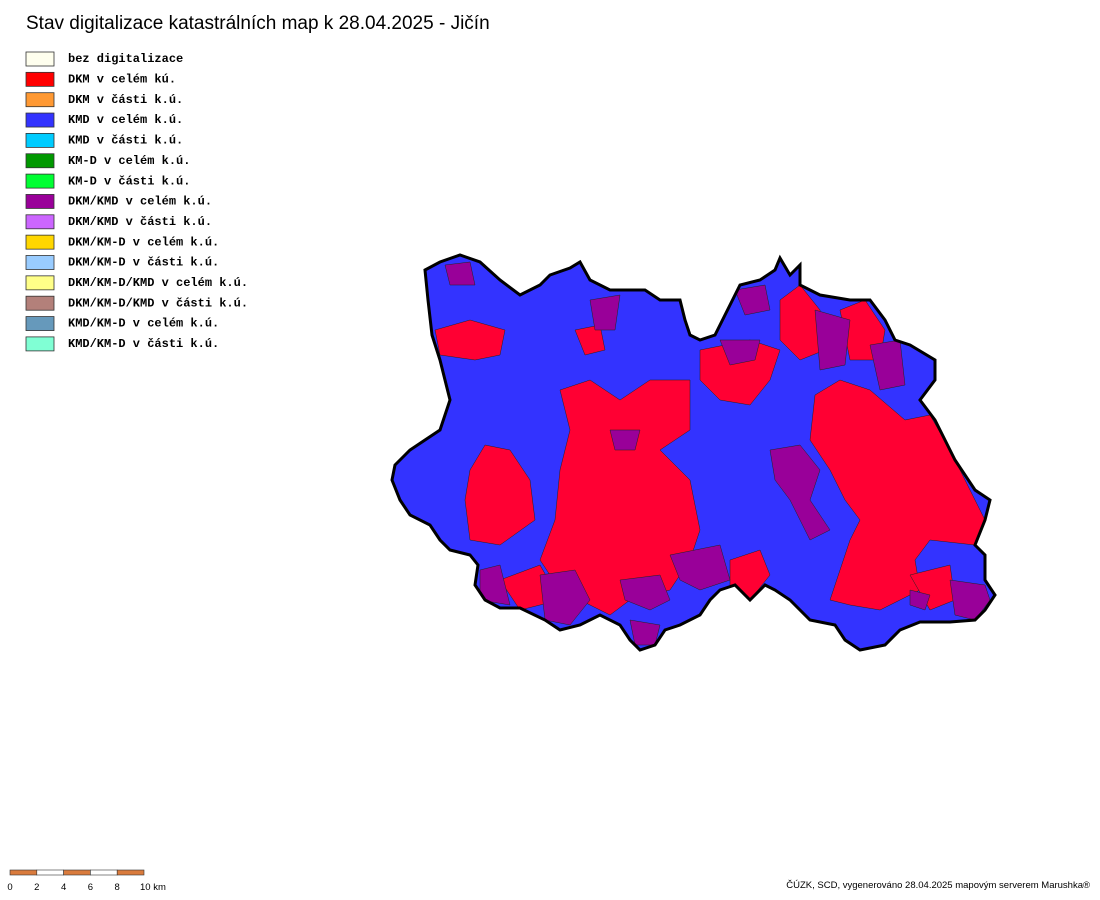 The width and height of the screenshot is (1100, 900). I want to click on scale-bar: 0 2 4 6 8 10 km, so click(86, 881).